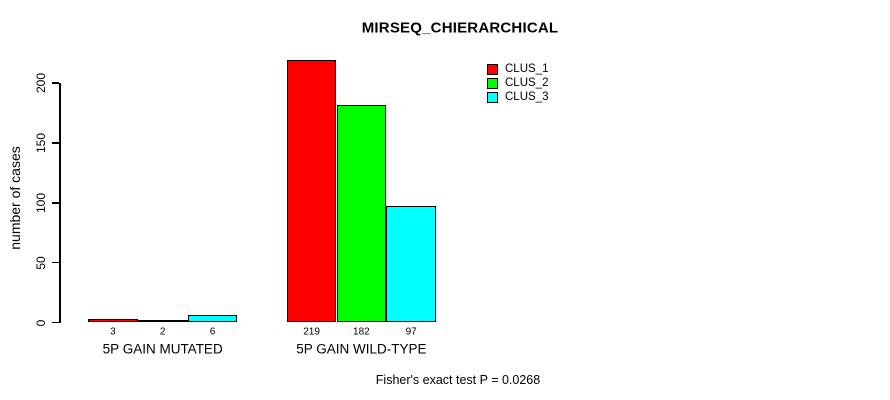  I want to click on y-axis-tick-label: 200, so click(41, 83).